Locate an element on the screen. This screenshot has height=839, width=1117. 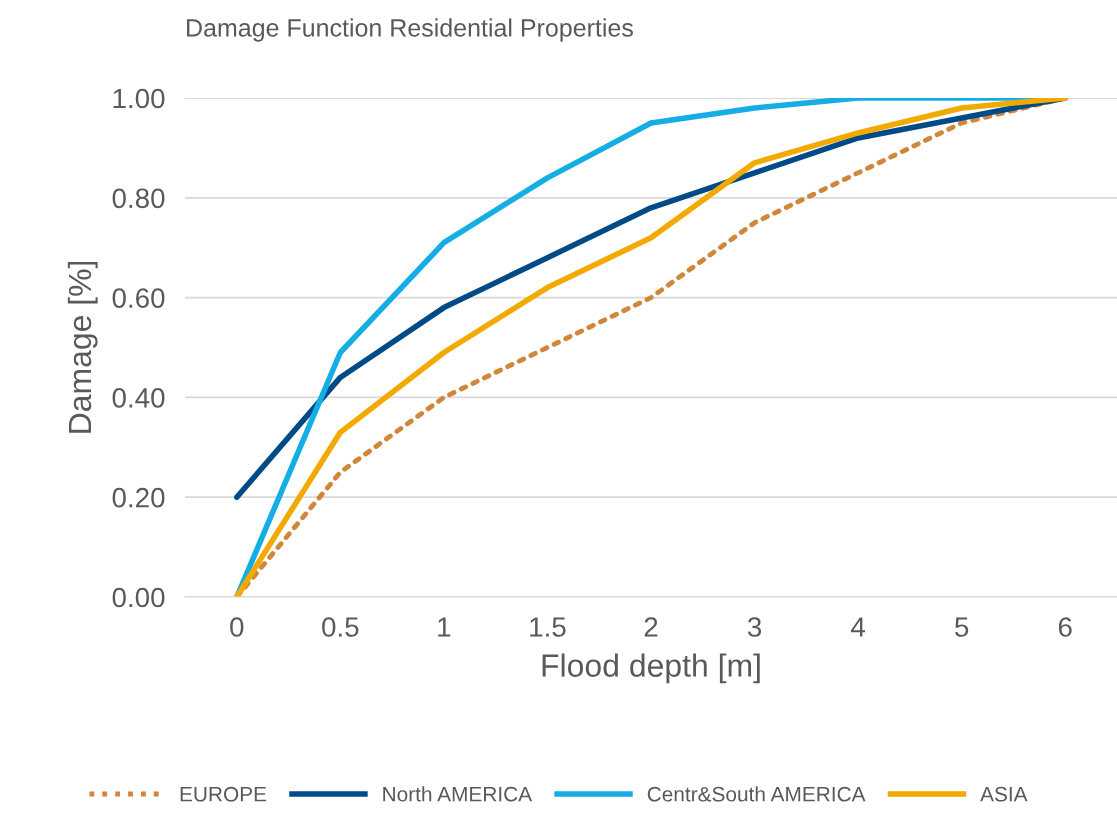
x-tick-label: 6 is located at coordinates (1065, 627).